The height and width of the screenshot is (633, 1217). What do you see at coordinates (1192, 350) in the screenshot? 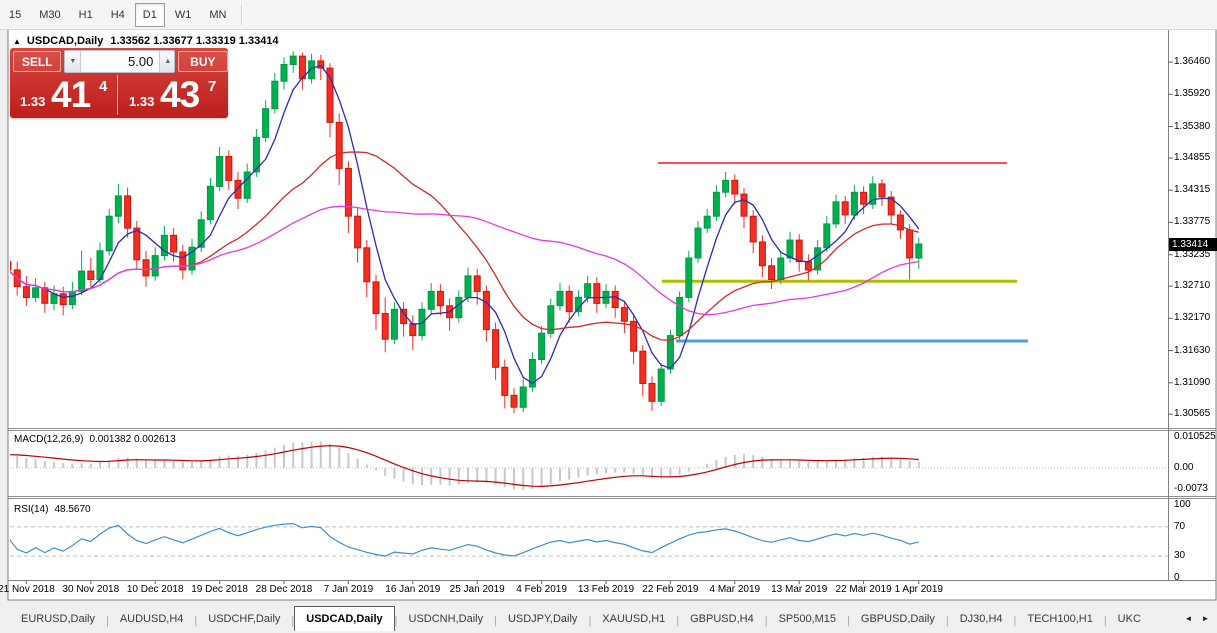
I see `price-axis-label: 1.31630` at bounding box center [1192, 350].